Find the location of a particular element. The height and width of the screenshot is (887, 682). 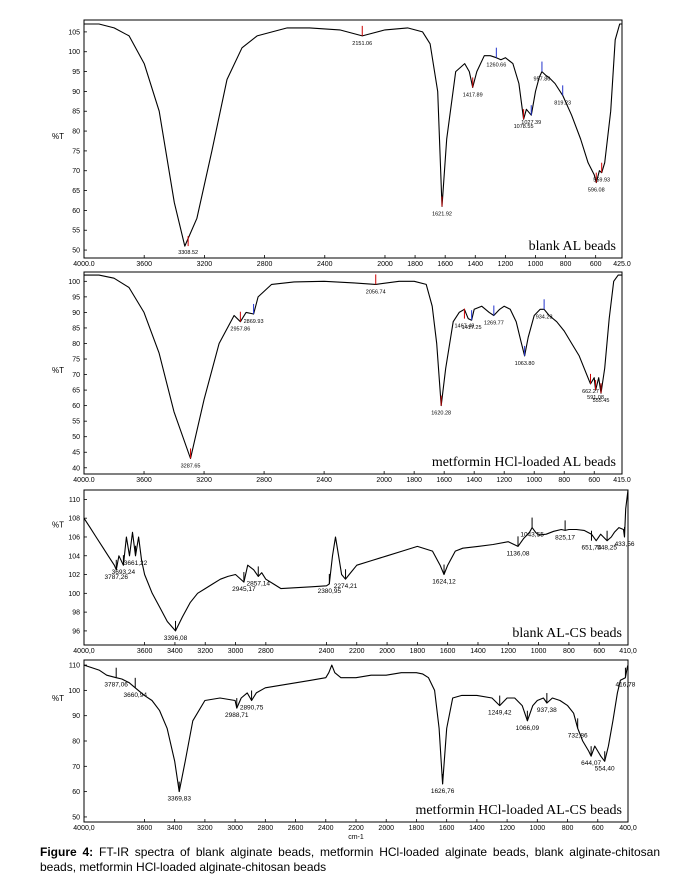

x-tick-label: 425.0 is located at coordinates (622, 264).